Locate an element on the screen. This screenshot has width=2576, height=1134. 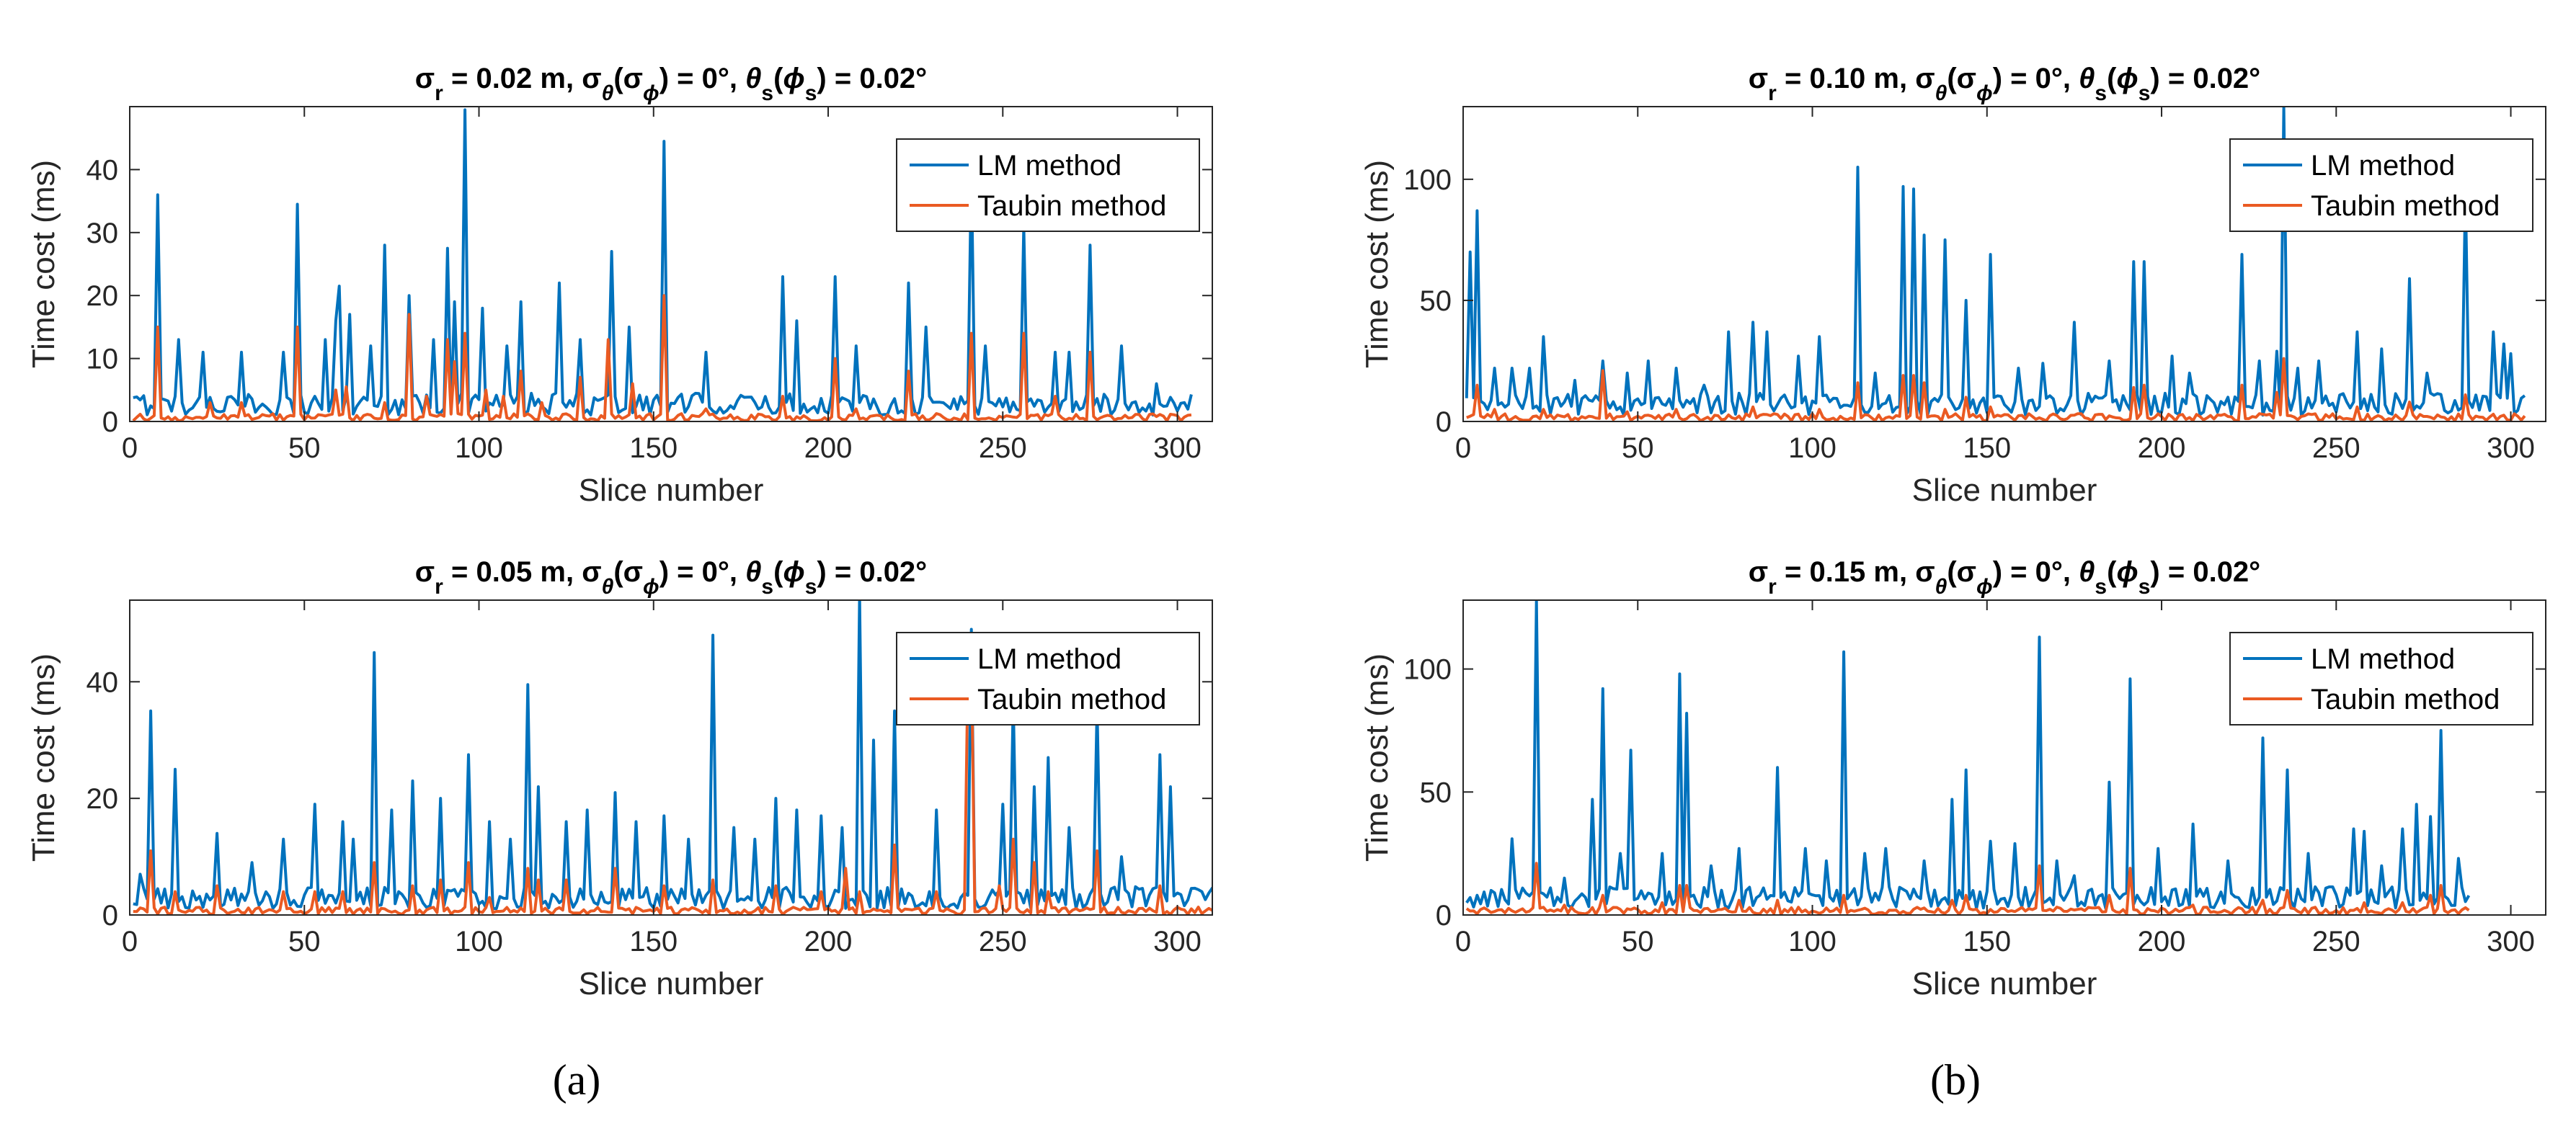
chart-title: σr = 0.05 m, σθ(σϕ) = 0°, θs(ϕs) = 0.02° is located at coordinates (671, 577).